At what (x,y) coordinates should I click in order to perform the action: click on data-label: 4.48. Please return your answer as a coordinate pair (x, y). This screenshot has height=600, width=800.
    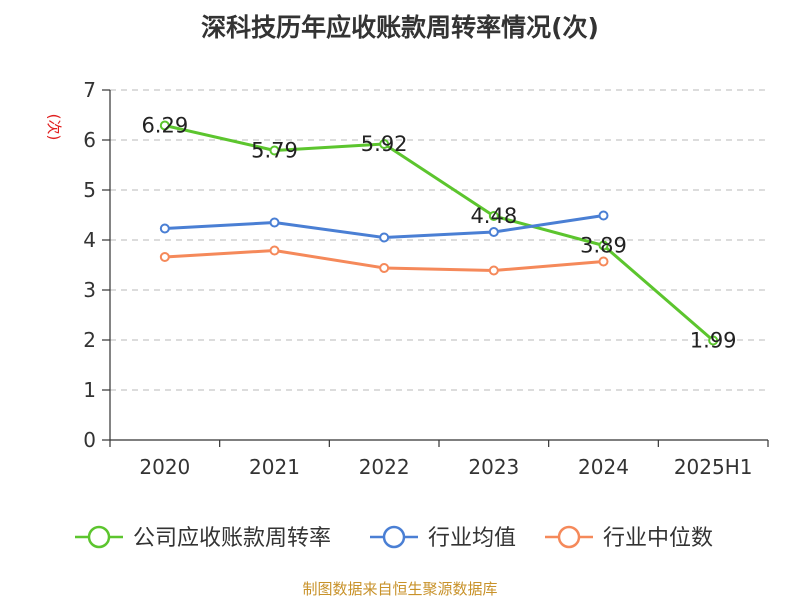
    Looking at the image, I should click on (493, 216).